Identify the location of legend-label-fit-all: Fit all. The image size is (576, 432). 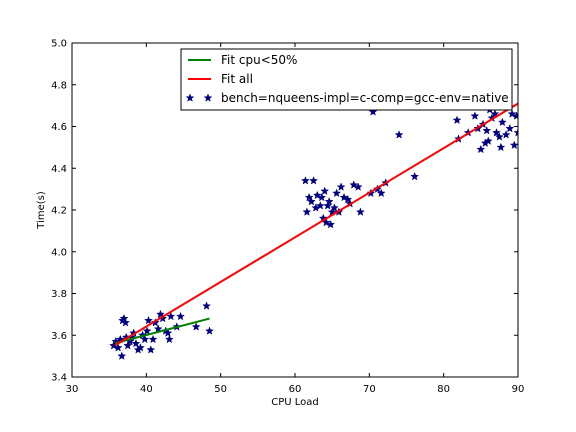
(237, 79).